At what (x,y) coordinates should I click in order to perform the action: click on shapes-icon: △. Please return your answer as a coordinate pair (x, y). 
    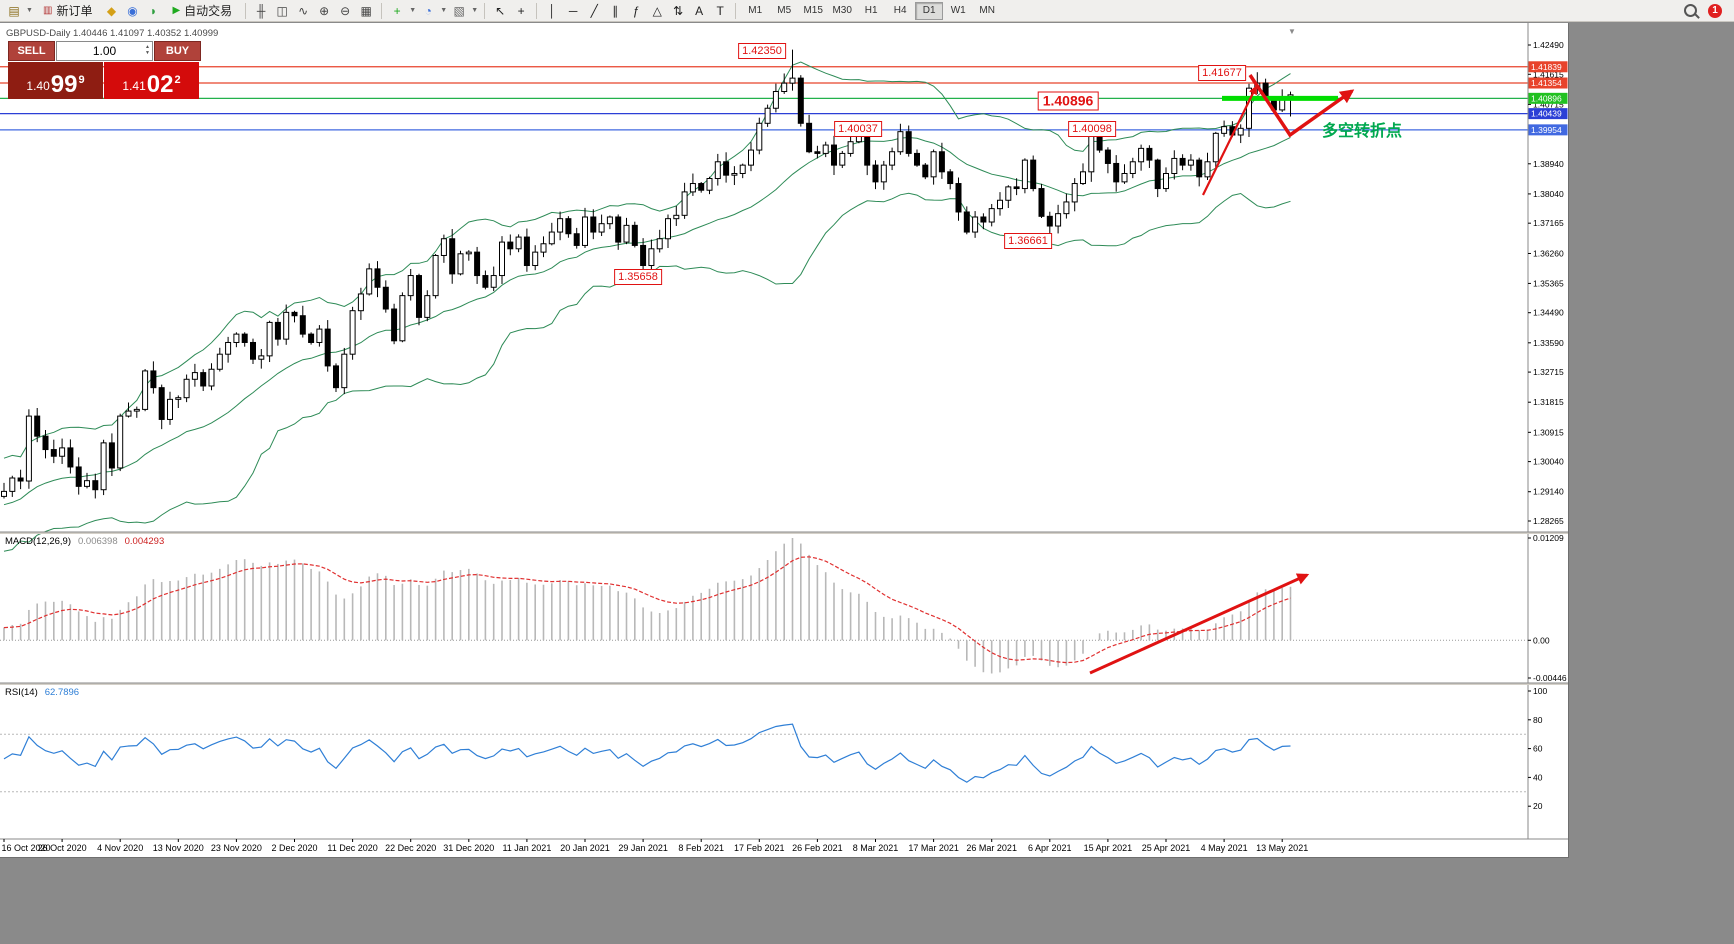
    Looking at the image, I should click on (657, 10).